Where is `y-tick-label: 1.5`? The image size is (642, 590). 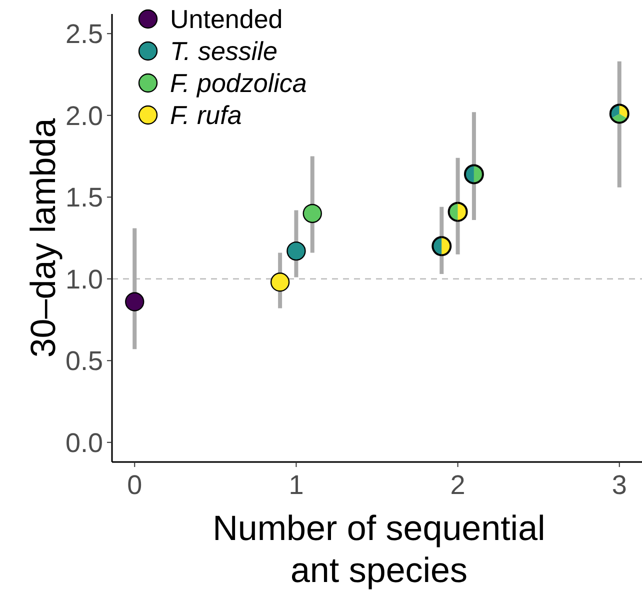
y-tick-label: 1.5 is located at coordinates (84, 197).